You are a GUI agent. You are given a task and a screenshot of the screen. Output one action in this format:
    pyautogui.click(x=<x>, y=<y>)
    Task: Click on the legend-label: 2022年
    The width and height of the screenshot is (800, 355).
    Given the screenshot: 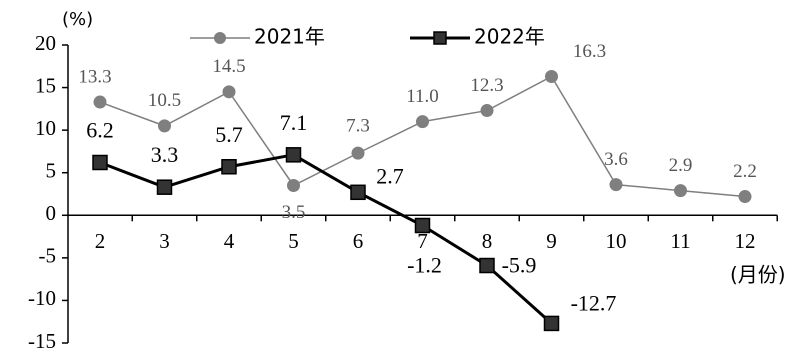 What is the action you would take?
    pyautogui.click(x=509, y=37)
    